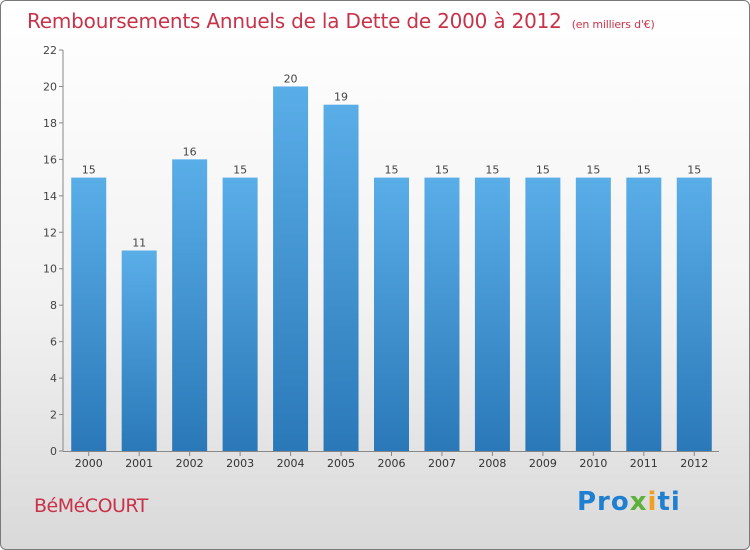  What do you see at coordinates (694, 463) in the screenshot?
I see `x-tick-label: 2012` at bounding box center [694, 463].